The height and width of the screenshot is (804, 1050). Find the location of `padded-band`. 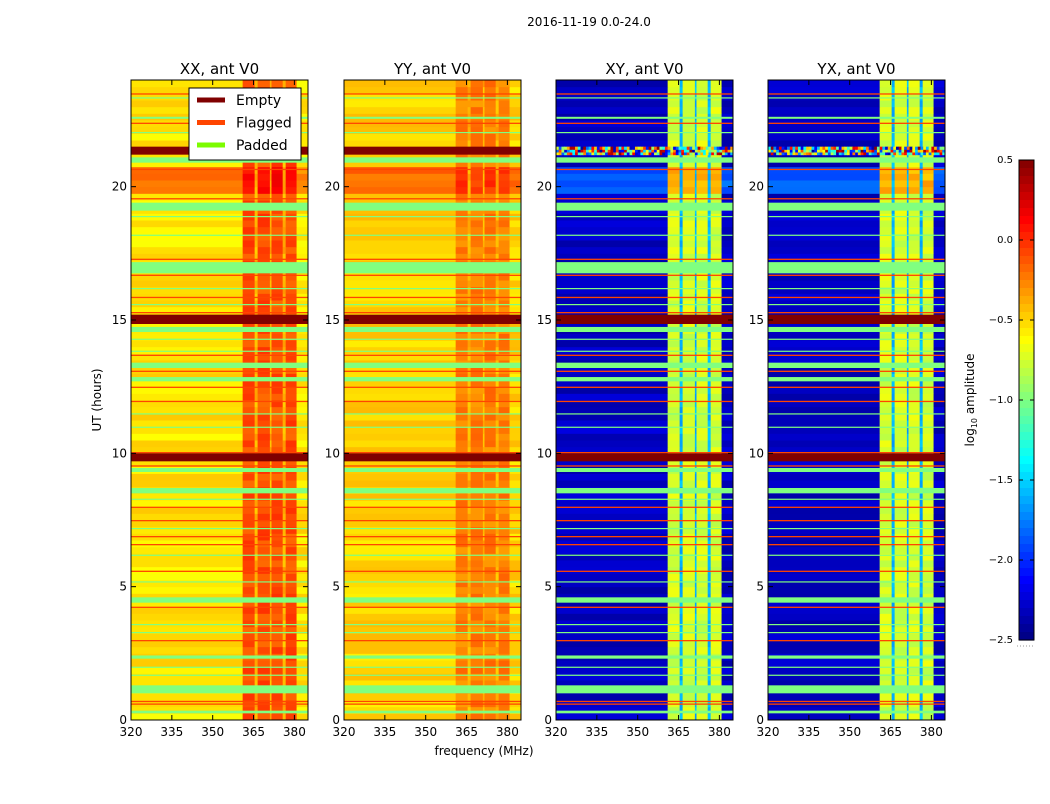

padded-band is located at coordinates (219, 365).